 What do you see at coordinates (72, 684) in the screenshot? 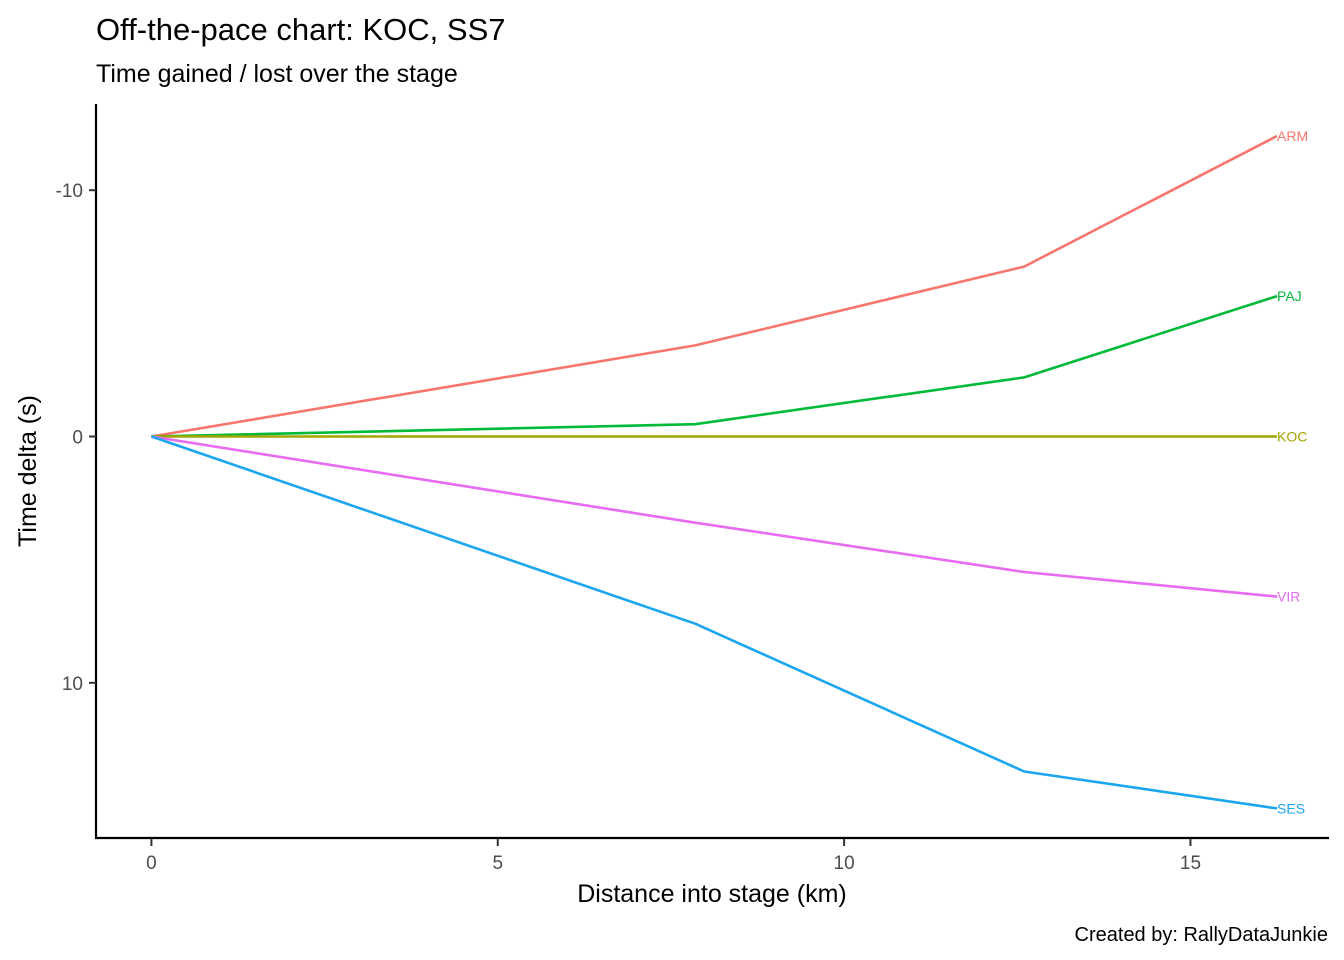
I see `y-tick-label: 10` at bounding box center [72, 684].